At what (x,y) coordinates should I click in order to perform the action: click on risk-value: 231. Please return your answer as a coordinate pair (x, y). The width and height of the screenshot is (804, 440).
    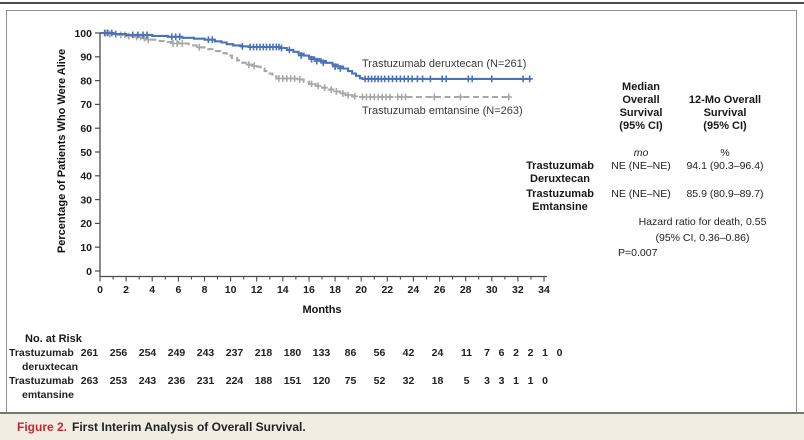
    Looking at the image, I should click on (205, 381).